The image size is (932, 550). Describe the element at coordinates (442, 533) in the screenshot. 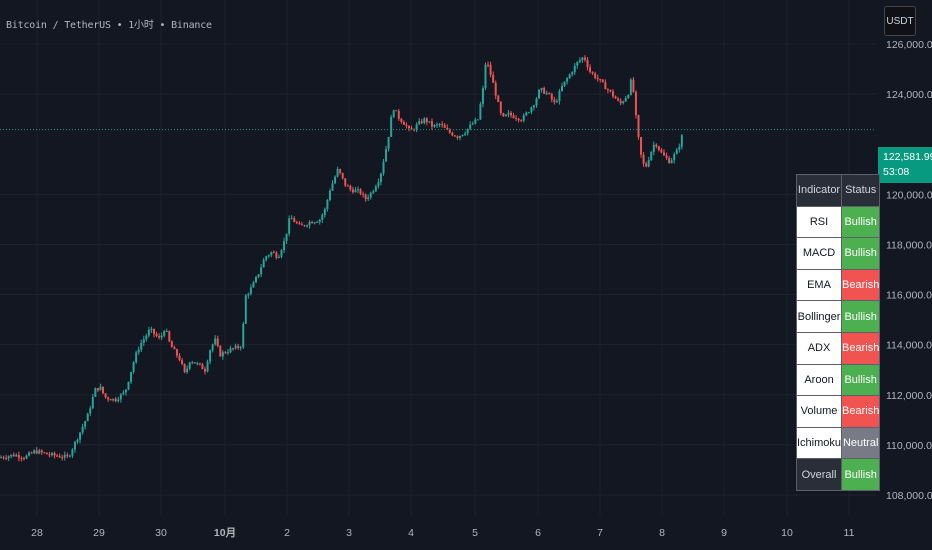

I see `time-axis: 28 29 30 10月 2 3 4 5 6 7 8 9 10 11` at that location.